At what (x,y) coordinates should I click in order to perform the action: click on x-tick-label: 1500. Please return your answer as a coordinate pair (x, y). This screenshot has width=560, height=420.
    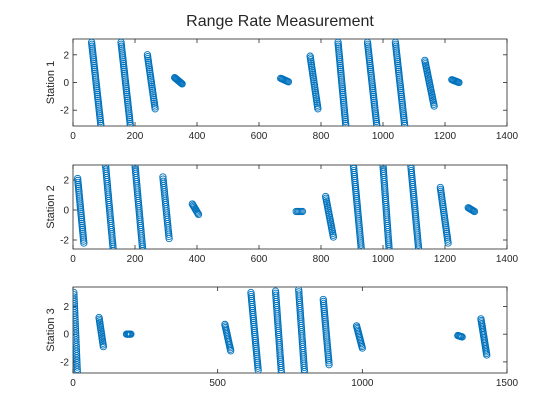
    Looking at the image, I should click on (507, 383).